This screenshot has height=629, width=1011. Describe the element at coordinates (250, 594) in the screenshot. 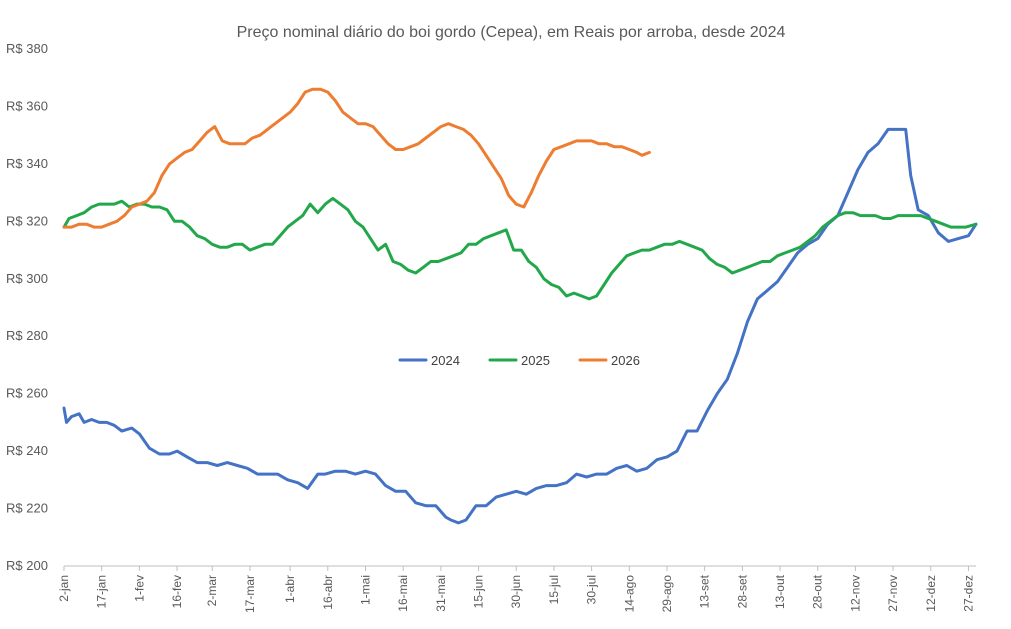

I see `x-tick-label: 17-mar` at that location.